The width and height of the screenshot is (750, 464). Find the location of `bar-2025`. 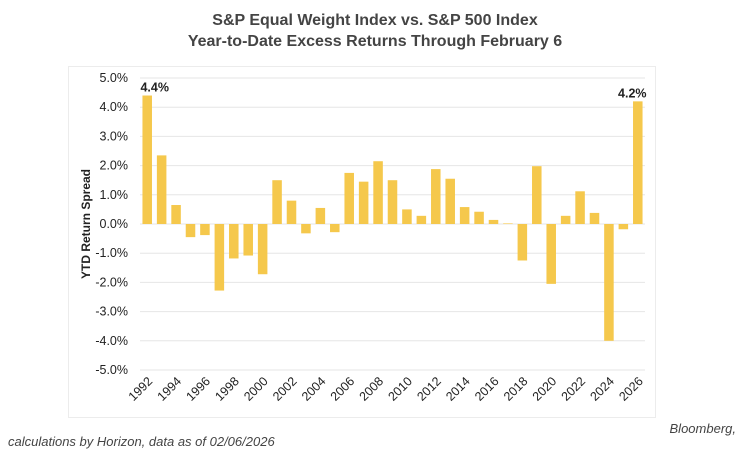

bar-2025 is located at coordinates (623, 227).